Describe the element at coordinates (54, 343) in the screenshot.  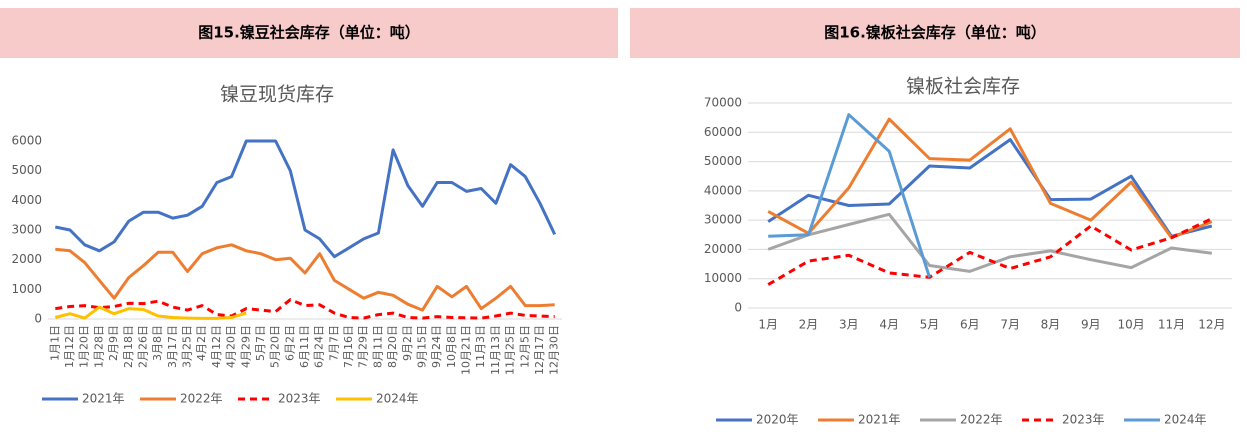
I see `x-tick-label: 1月1日` at that location.